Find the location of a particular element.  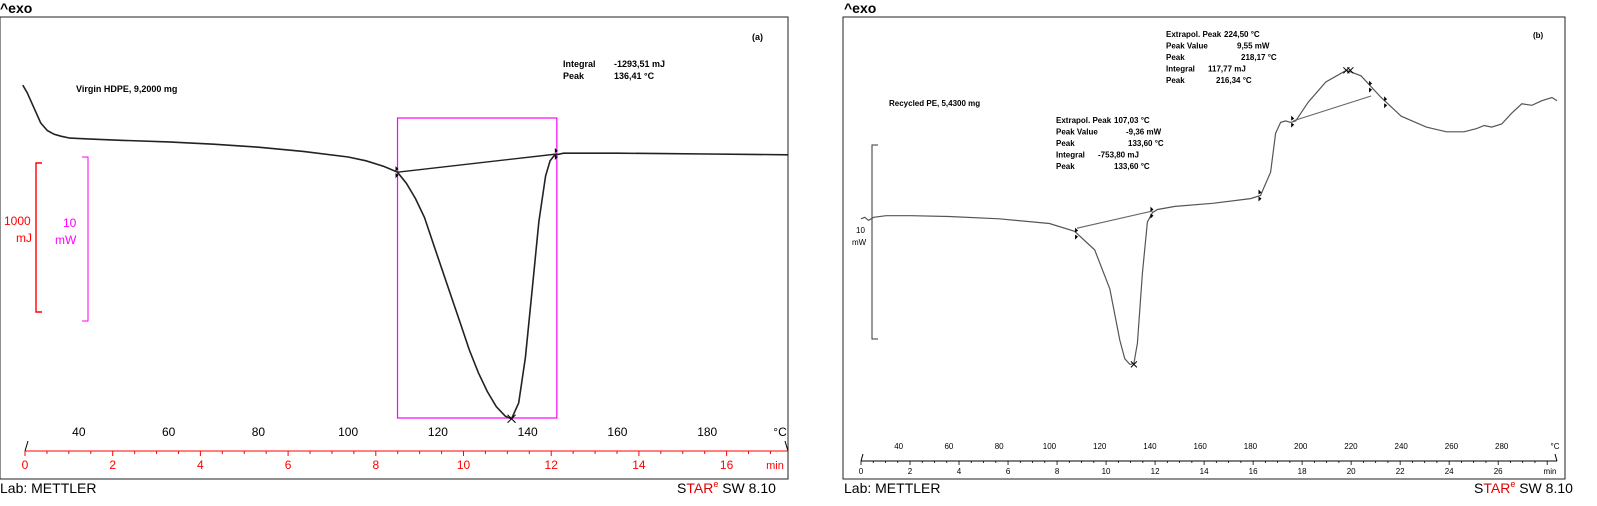

footer-brand-a: STARe SW 8.10 is located at coordinates (726, 487).